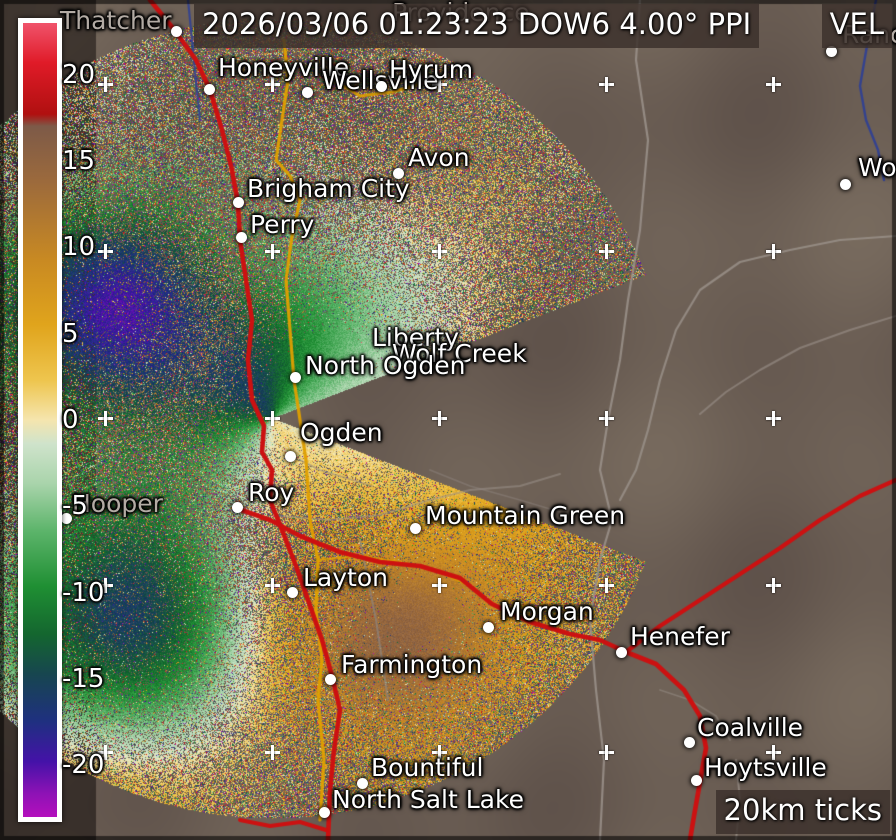 This screenshot has height=840, width=896. What do you see at coordinates (117, 503) in the screenshot?
I see `city-label-hooper: Hooper` at bounding box center [117, 503].